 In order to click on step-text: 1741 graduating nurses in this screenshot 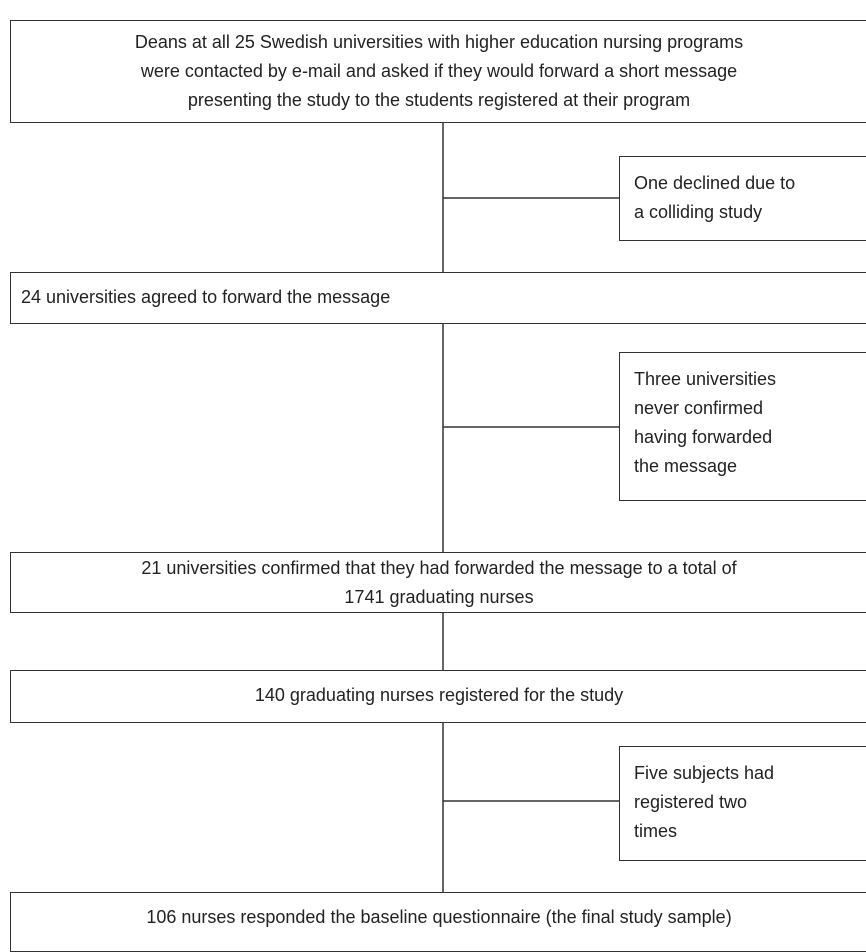, I will do `click(439, 597)`.